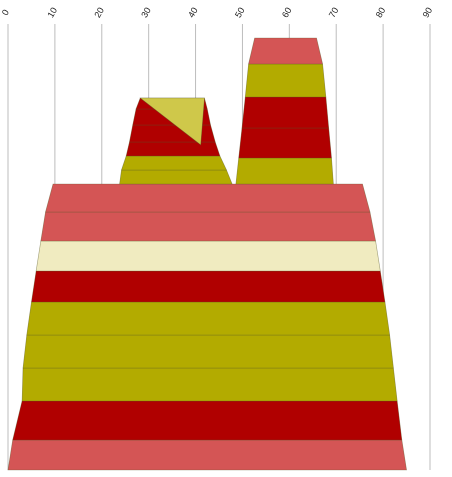 The width and height of the screenshot is (452, 477). What do you see at coordinates (146, 13) in the screenshot?
I see `x-tick-label: 30` at bounding box center [146, 13].